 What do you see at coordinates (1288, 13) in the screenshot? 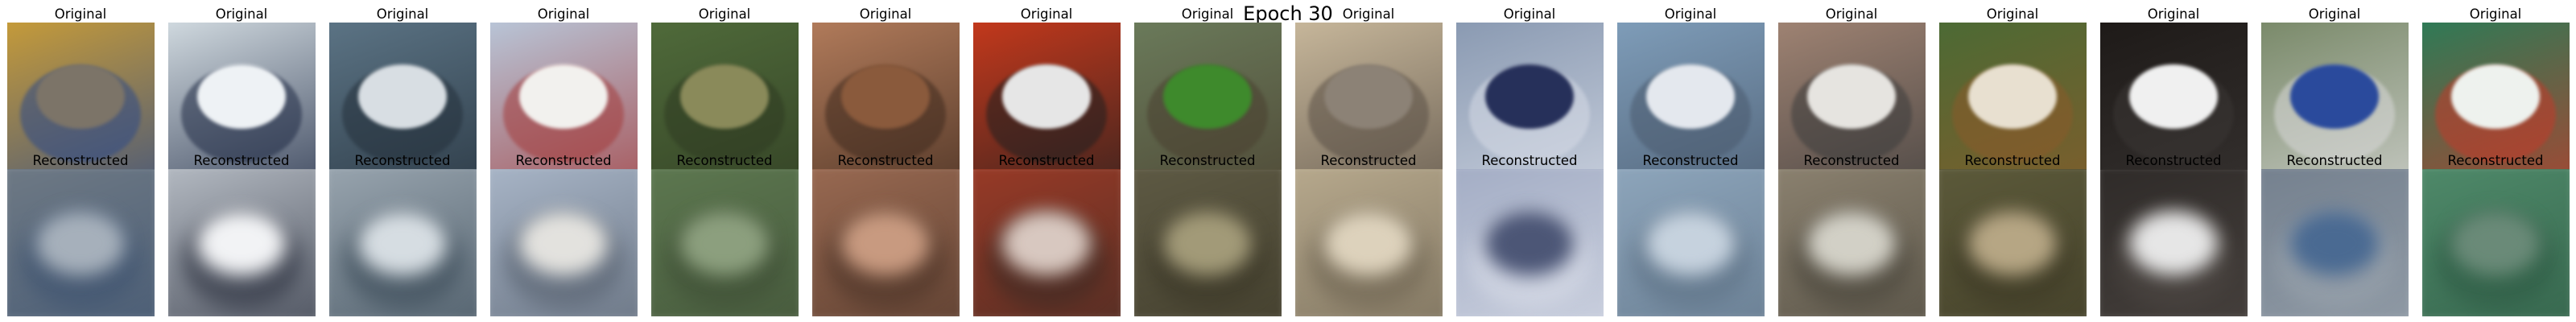
I see `figure-title: Epoch 30` at bounding box center [1288, 13].